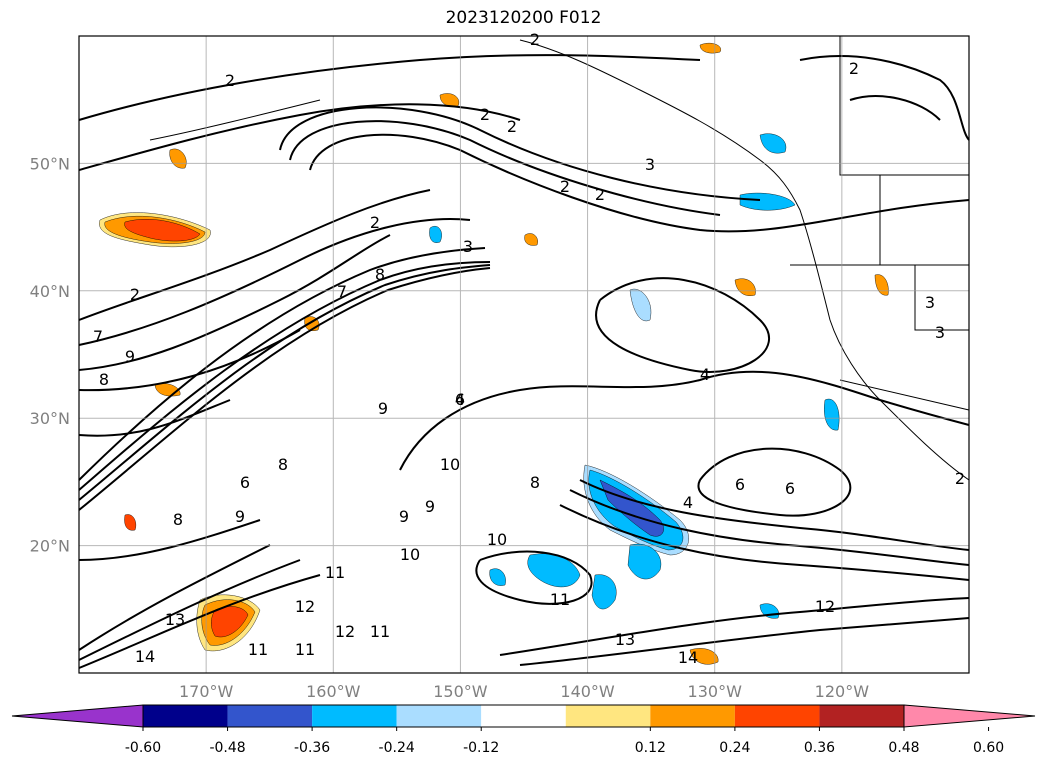 This screenshot has height=765, width=1047. Describe the element at coordinates (145, 656) in the screenshot. I see `contour-label: 14` at that location.